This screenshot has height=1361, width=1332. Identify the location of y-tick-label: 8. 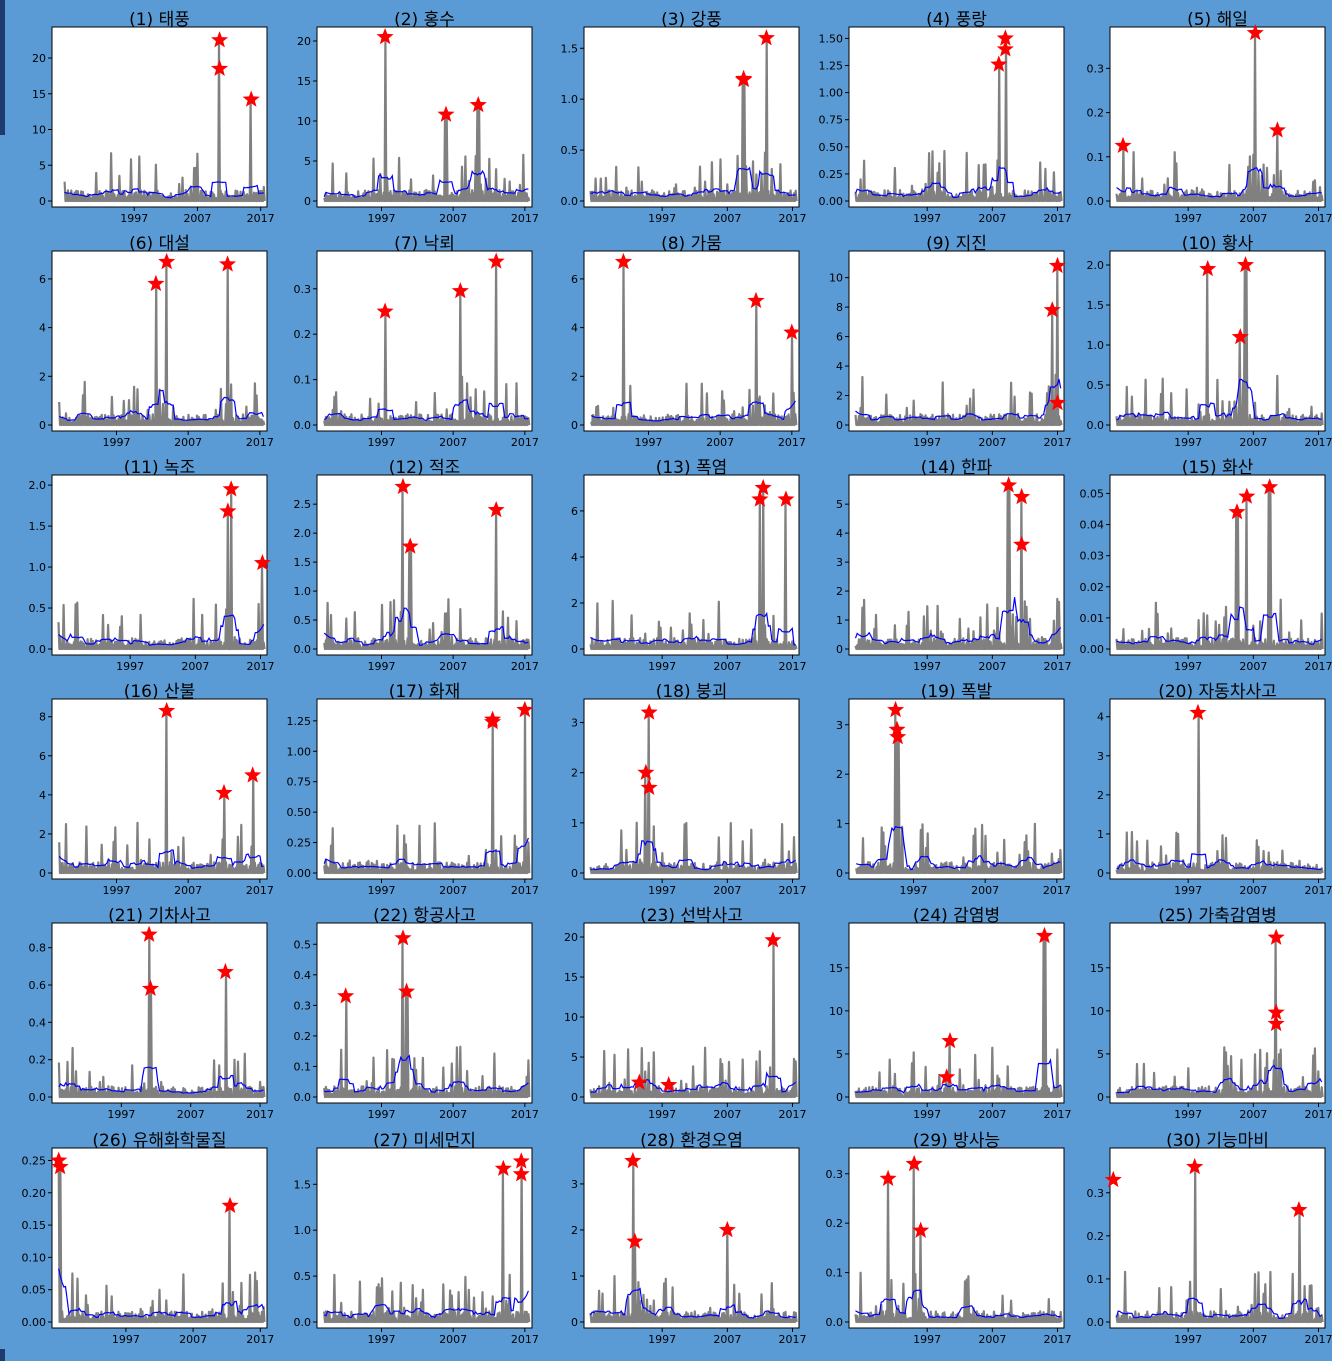
(839, 307).